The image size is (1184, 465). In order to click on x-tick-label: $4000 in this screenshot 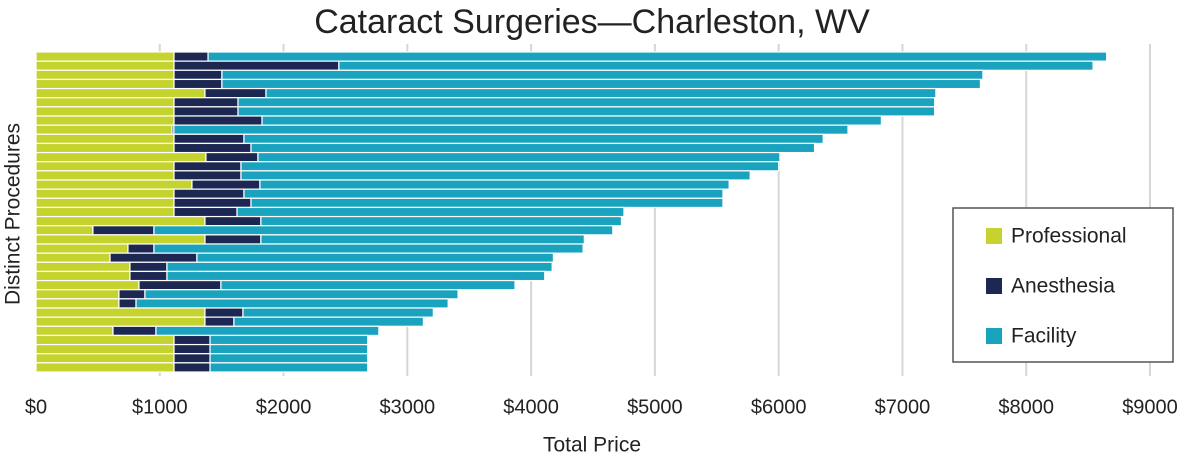, I will do `click(531, 407)`.